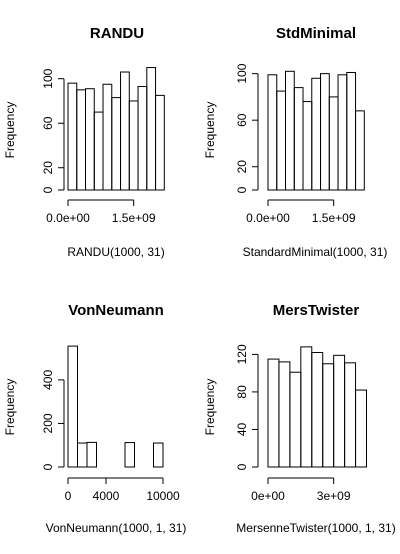 Image resolution: width=400 pixels, height=554 pixels. What do you see at coordinates (48, 380) in the screenshot?
I see `y-tick-label: 400` at bounding box center [48, 380].